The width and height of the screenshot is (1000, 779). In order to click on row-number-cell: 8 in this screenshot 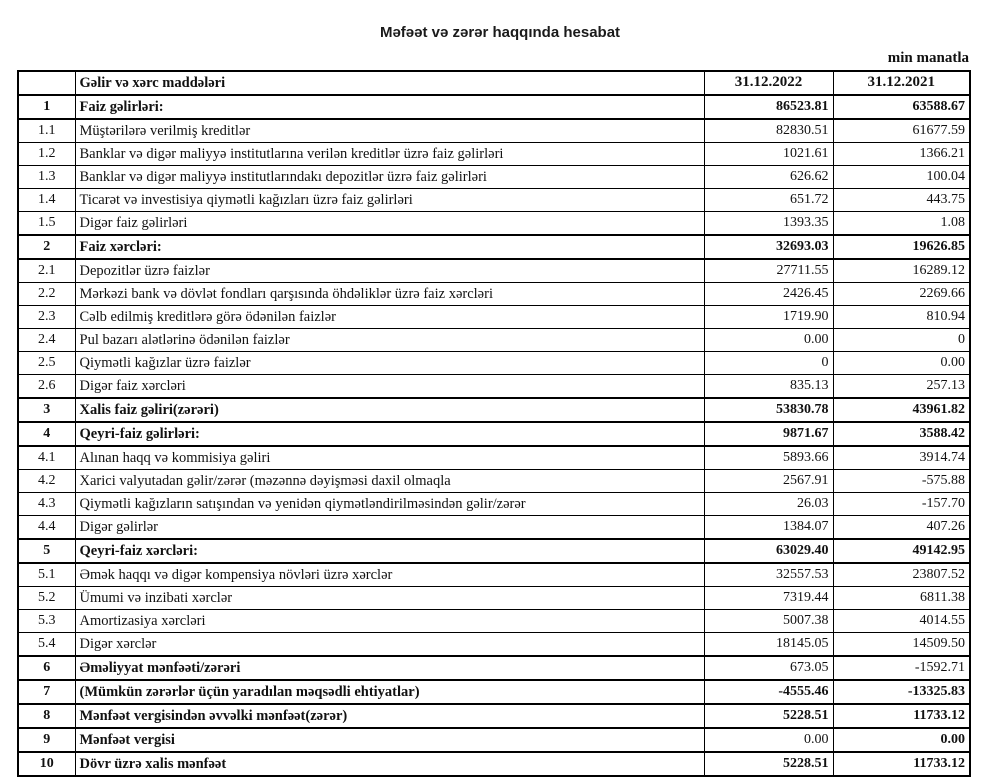, I will do `click(46, 716)`.